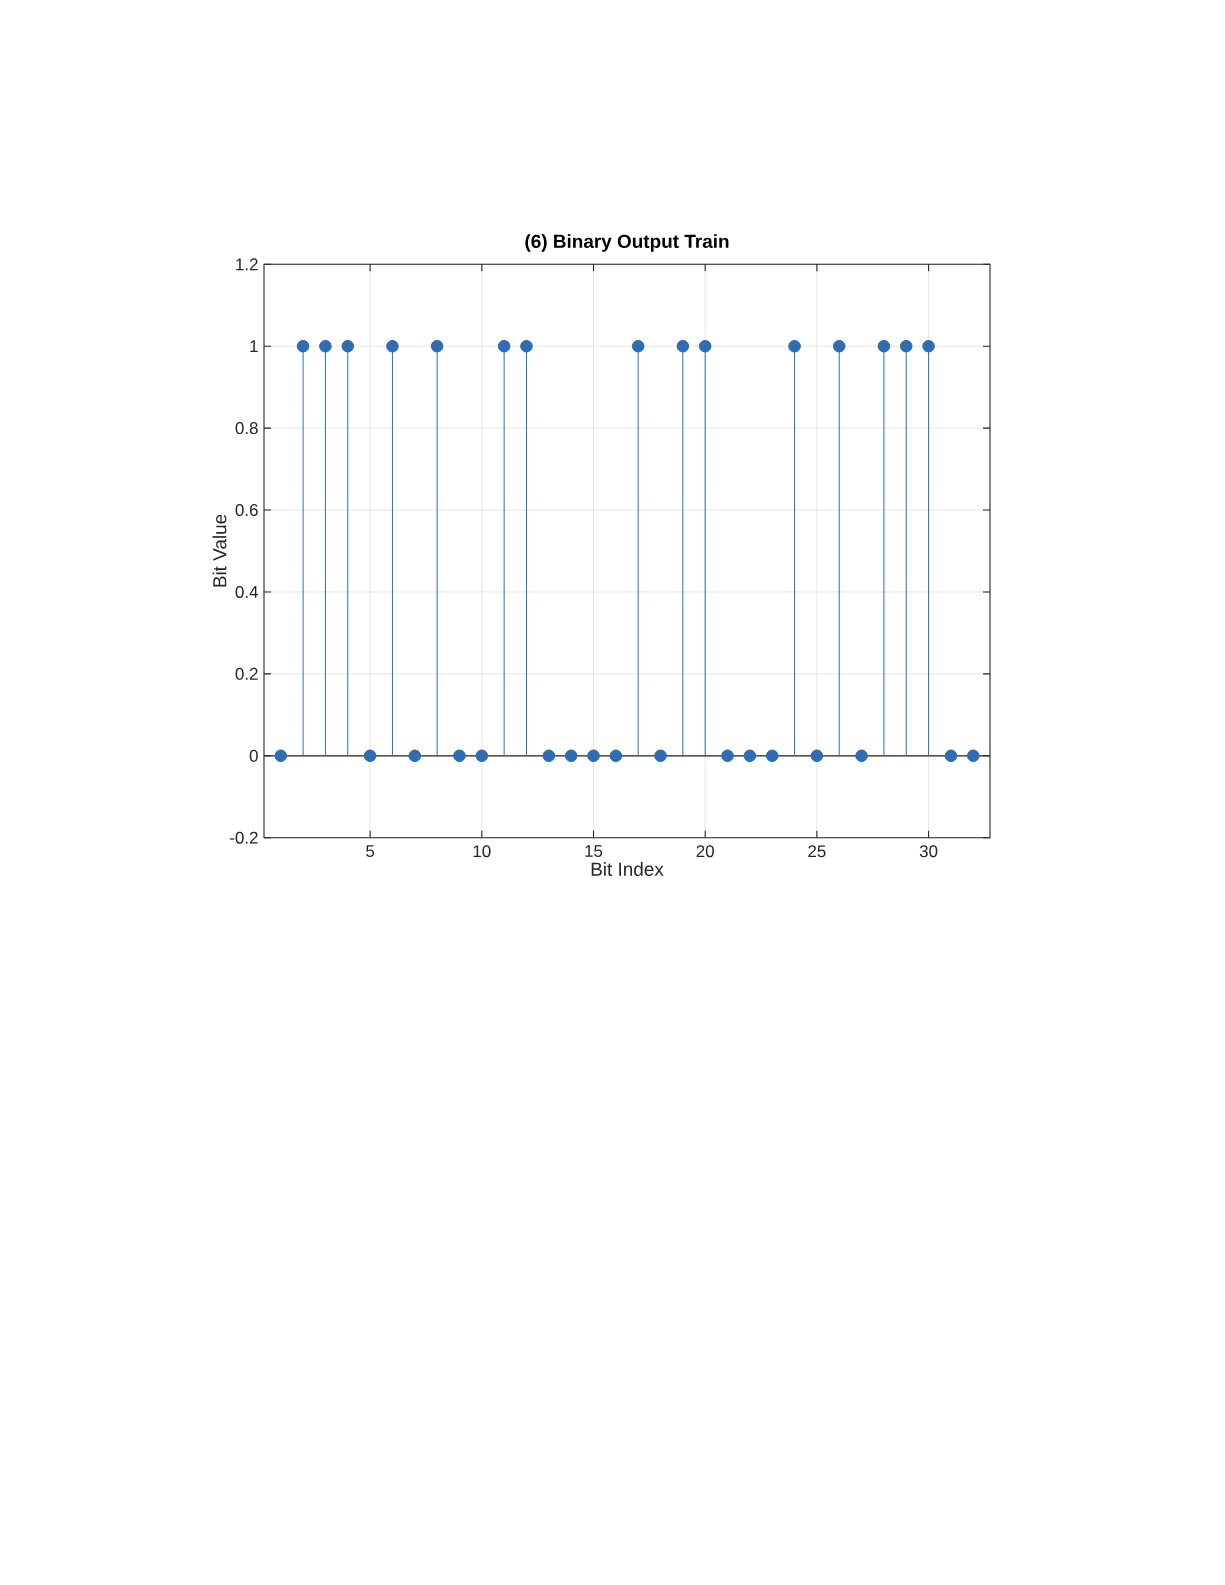 This screenshot has height=1585, width=1225. What do you see at coordinates (219, 550) in the screenshot?
I see `y-axis-title: Bit Value` at bounding box center [219, 550].